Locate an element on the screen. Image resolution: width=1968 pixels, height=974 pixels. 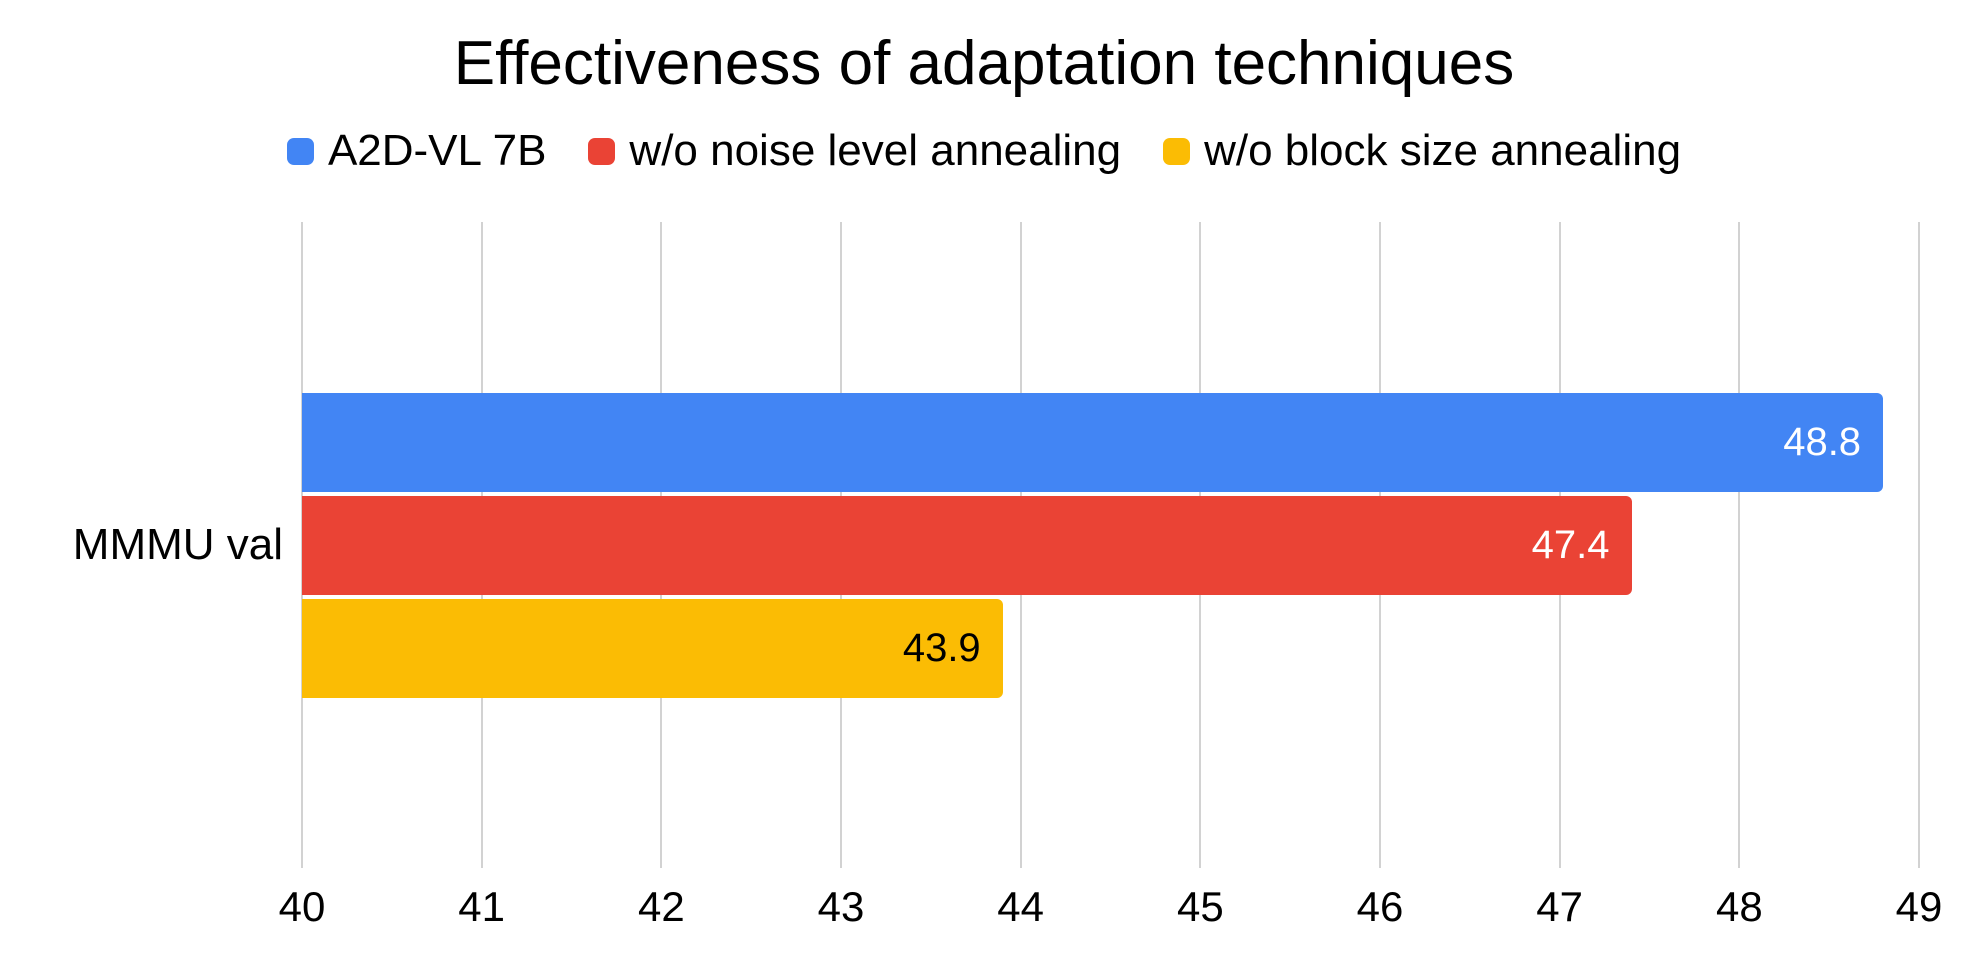
x-tick-label-44: 44 is located at coordinates (1021, 906).